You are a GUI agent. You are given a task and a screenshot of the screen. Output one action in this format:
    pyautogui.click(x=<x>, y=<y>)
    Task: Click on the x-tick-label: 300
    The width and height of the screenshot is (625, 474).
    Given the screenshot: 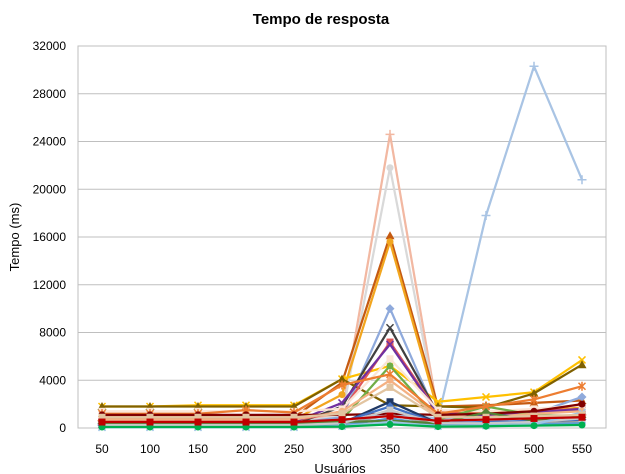 What is the action you would take?
    pyautogui.click(x=342, y=449)
    